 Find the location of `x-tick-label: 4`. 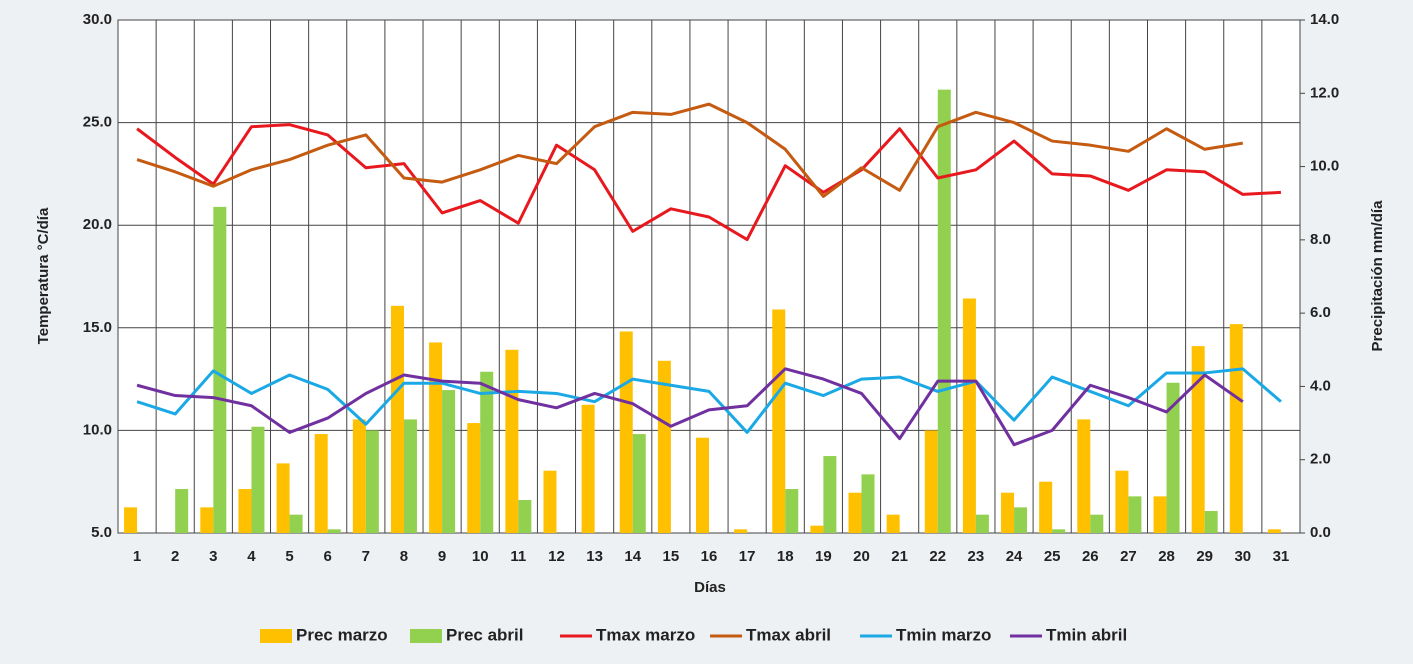

x-tick-label: 4 is located at coordinates (251, 556).